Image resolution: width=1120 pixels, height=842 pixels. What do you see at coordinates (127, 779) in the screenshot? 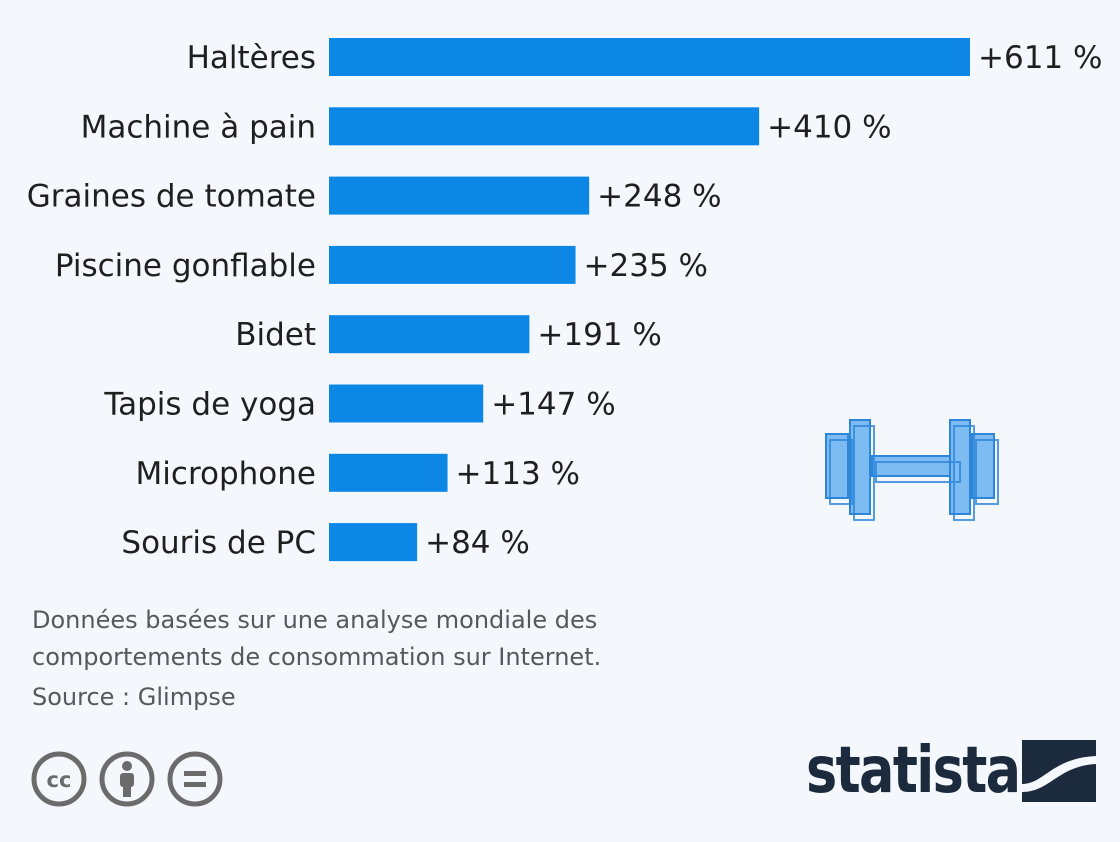
I see `by-person-icon` at bounding box center [127, 779].